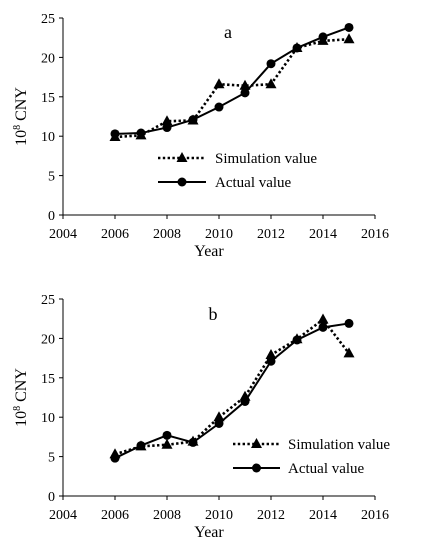  I want to click on panel-label: b, so click(213, 314).